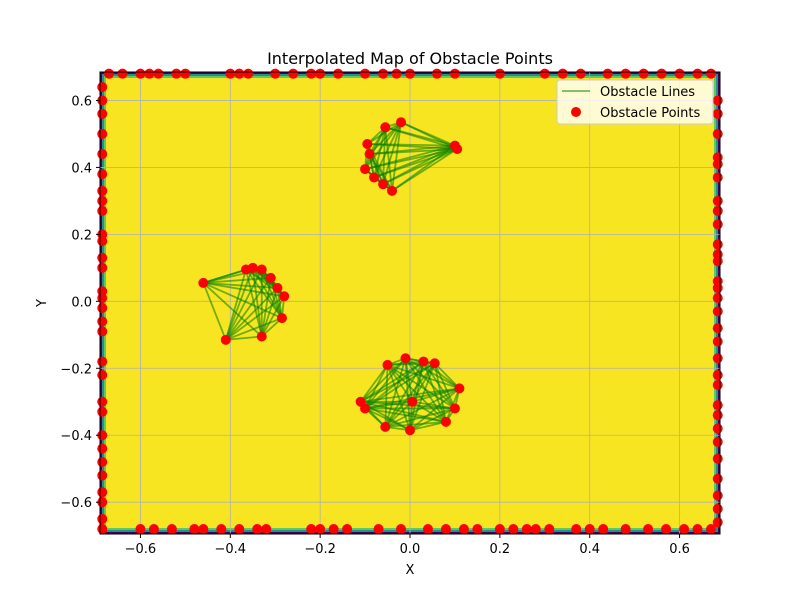  I want to click on y-axis-label: Y, so click(42, 303).